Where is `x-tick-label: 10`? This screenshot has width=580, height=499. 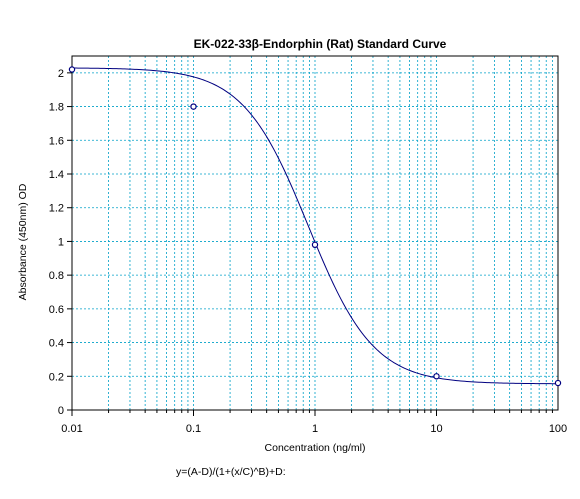 x-tick-label: 10 is located at coordinates (436, 429).